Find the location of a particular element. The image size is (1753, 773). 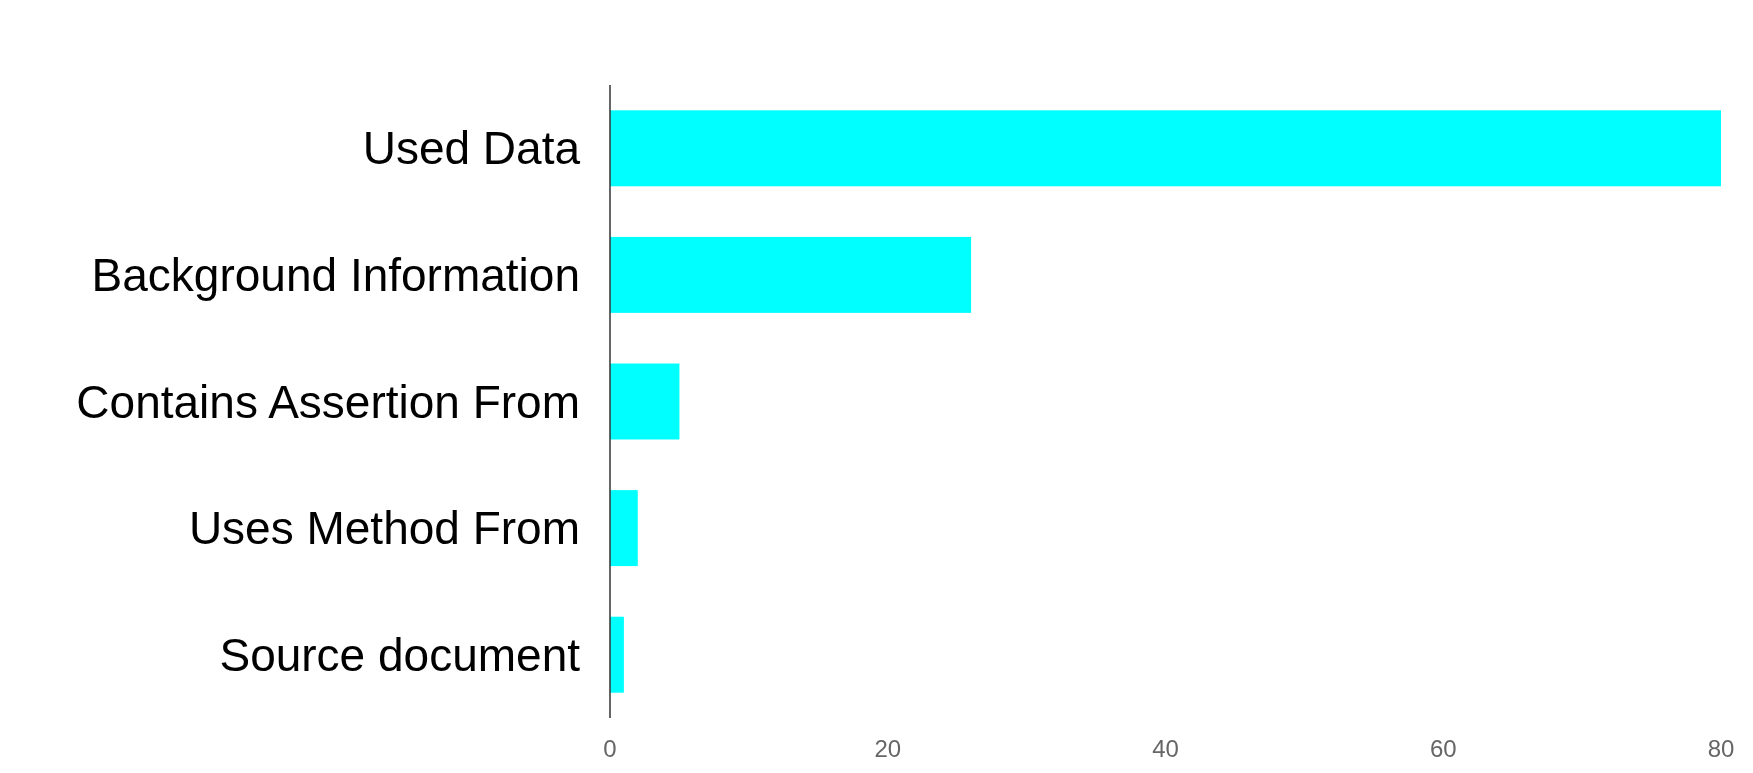

x-tick-label: 80 is located at coordinates (1721, 748).